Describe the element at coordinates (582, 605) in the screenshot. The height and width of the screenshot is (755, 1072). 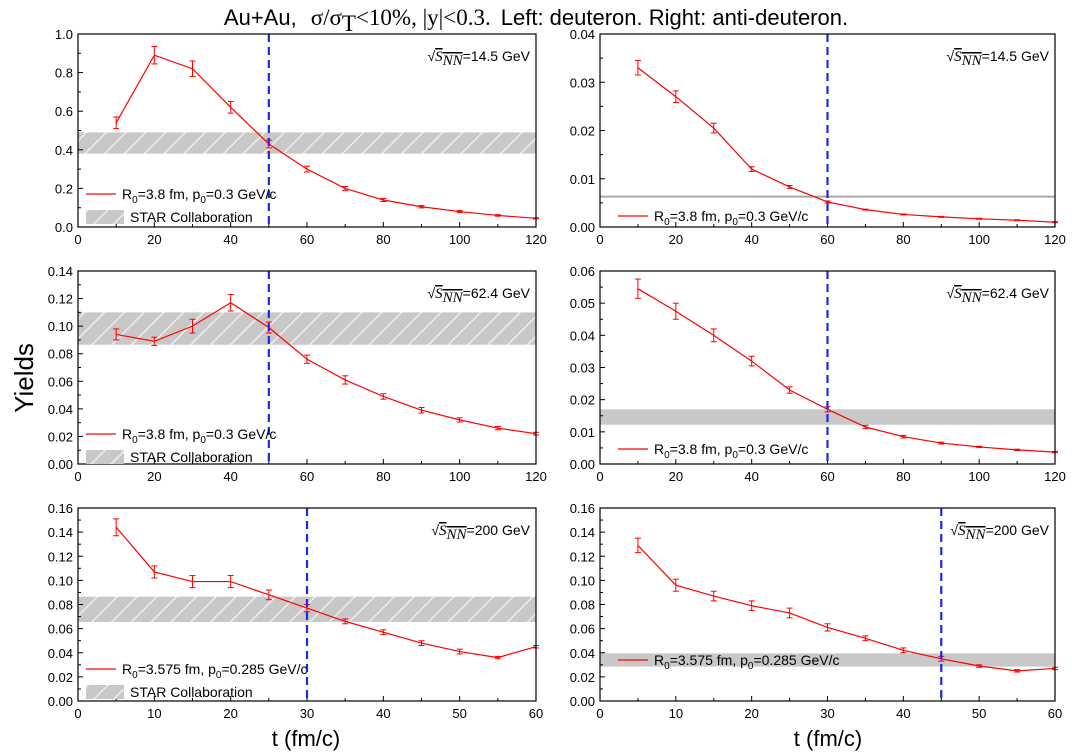
I see `y-tick-label: 0.08` at that location.